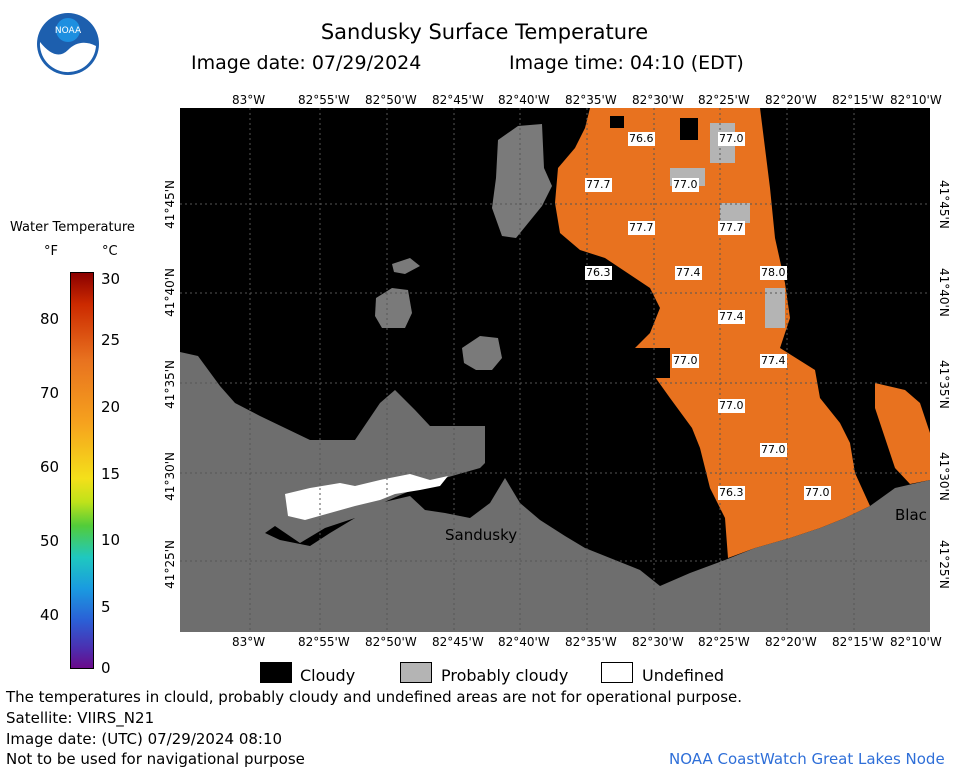 Image resolution: width=969 pixels, height=773 pixels. What do you see at coordinates (144, 739) in the screenshot?
I see `footer-utc-date: Image date: (UTC) 07/29/2024 08:10` at bounding box center [144, 739].